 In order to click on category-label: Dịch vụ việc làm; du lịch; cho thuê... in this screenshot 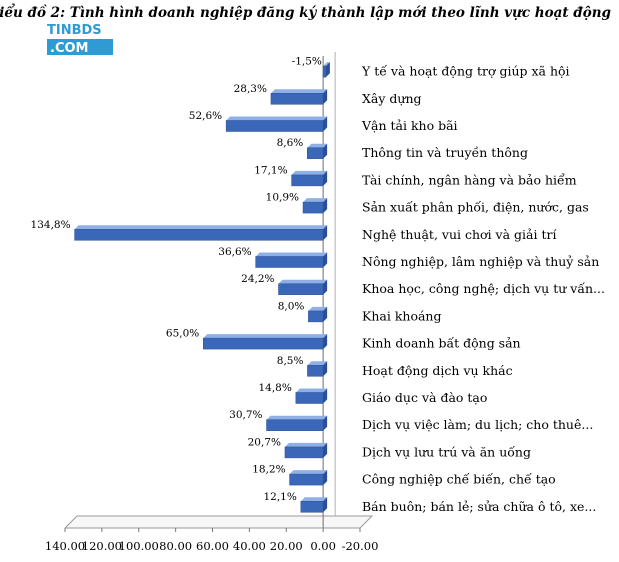, I will do `click(477, 424)`.